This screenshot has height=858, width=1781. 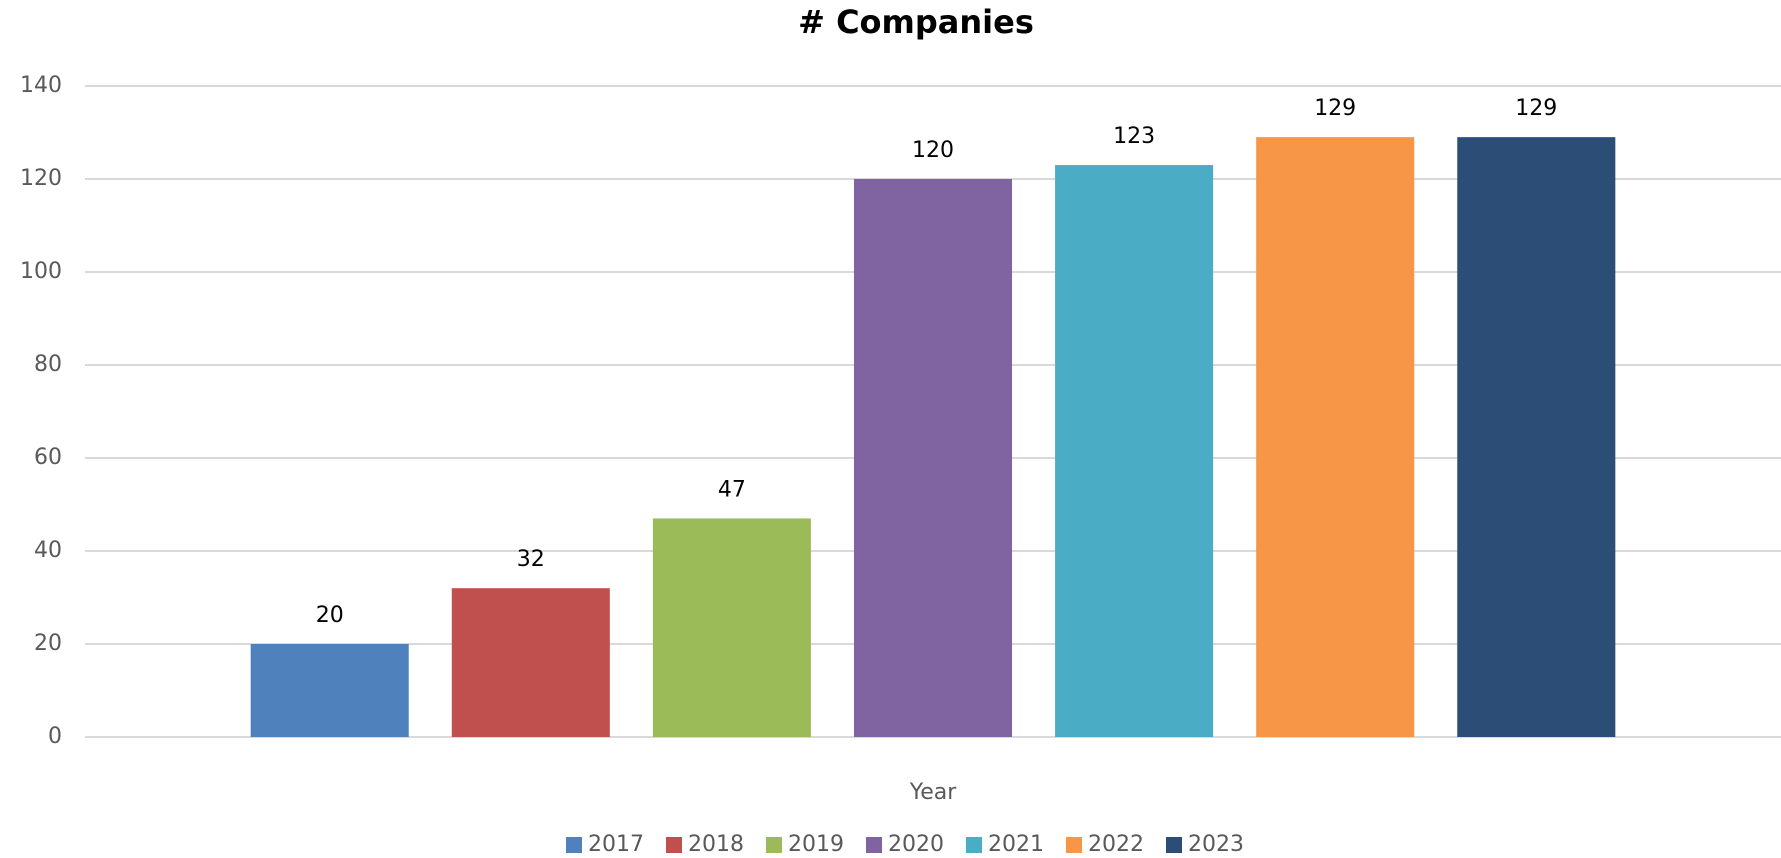 I want to click on value-label: 47, so click(x=732, y=489).